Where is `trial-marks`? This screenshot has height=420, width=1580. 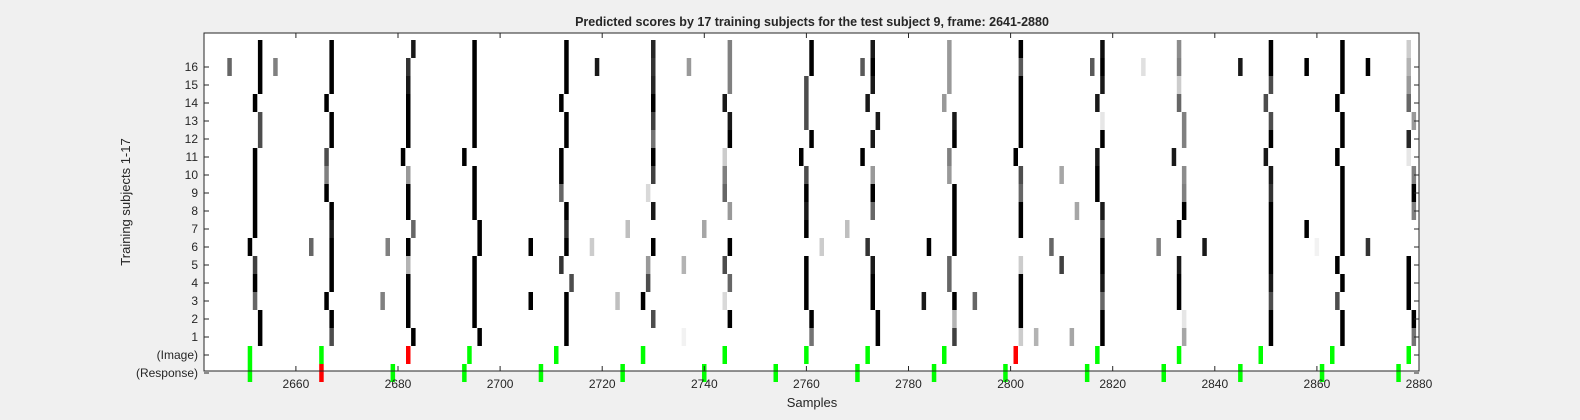 trial-marks is located at coordinates (829, 364).